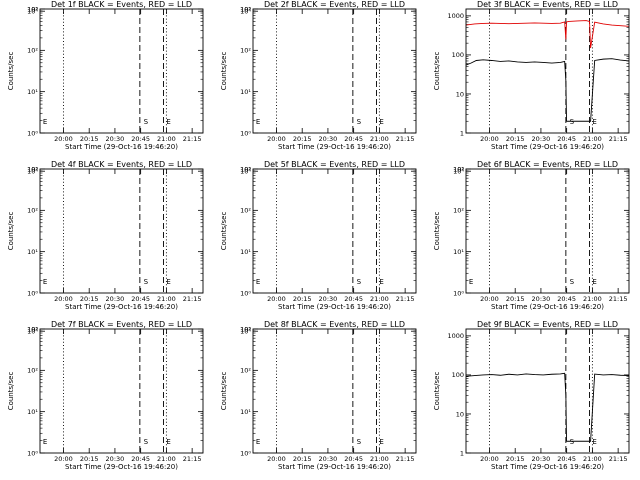  What do you see at coordinates (460, 94) in the screenshot?
I see `y-tick-label: 10` at bounding box center [460, 94].